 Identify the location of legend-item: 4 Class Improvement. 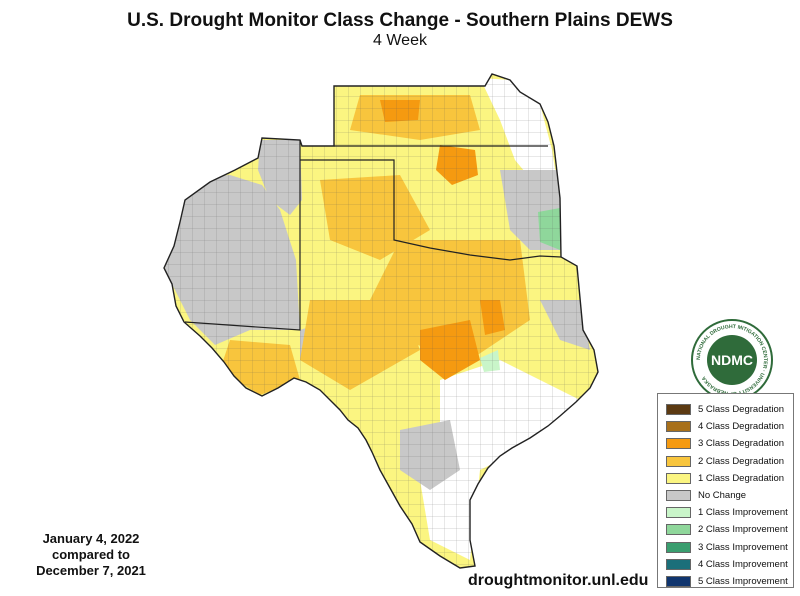
(727, 564).